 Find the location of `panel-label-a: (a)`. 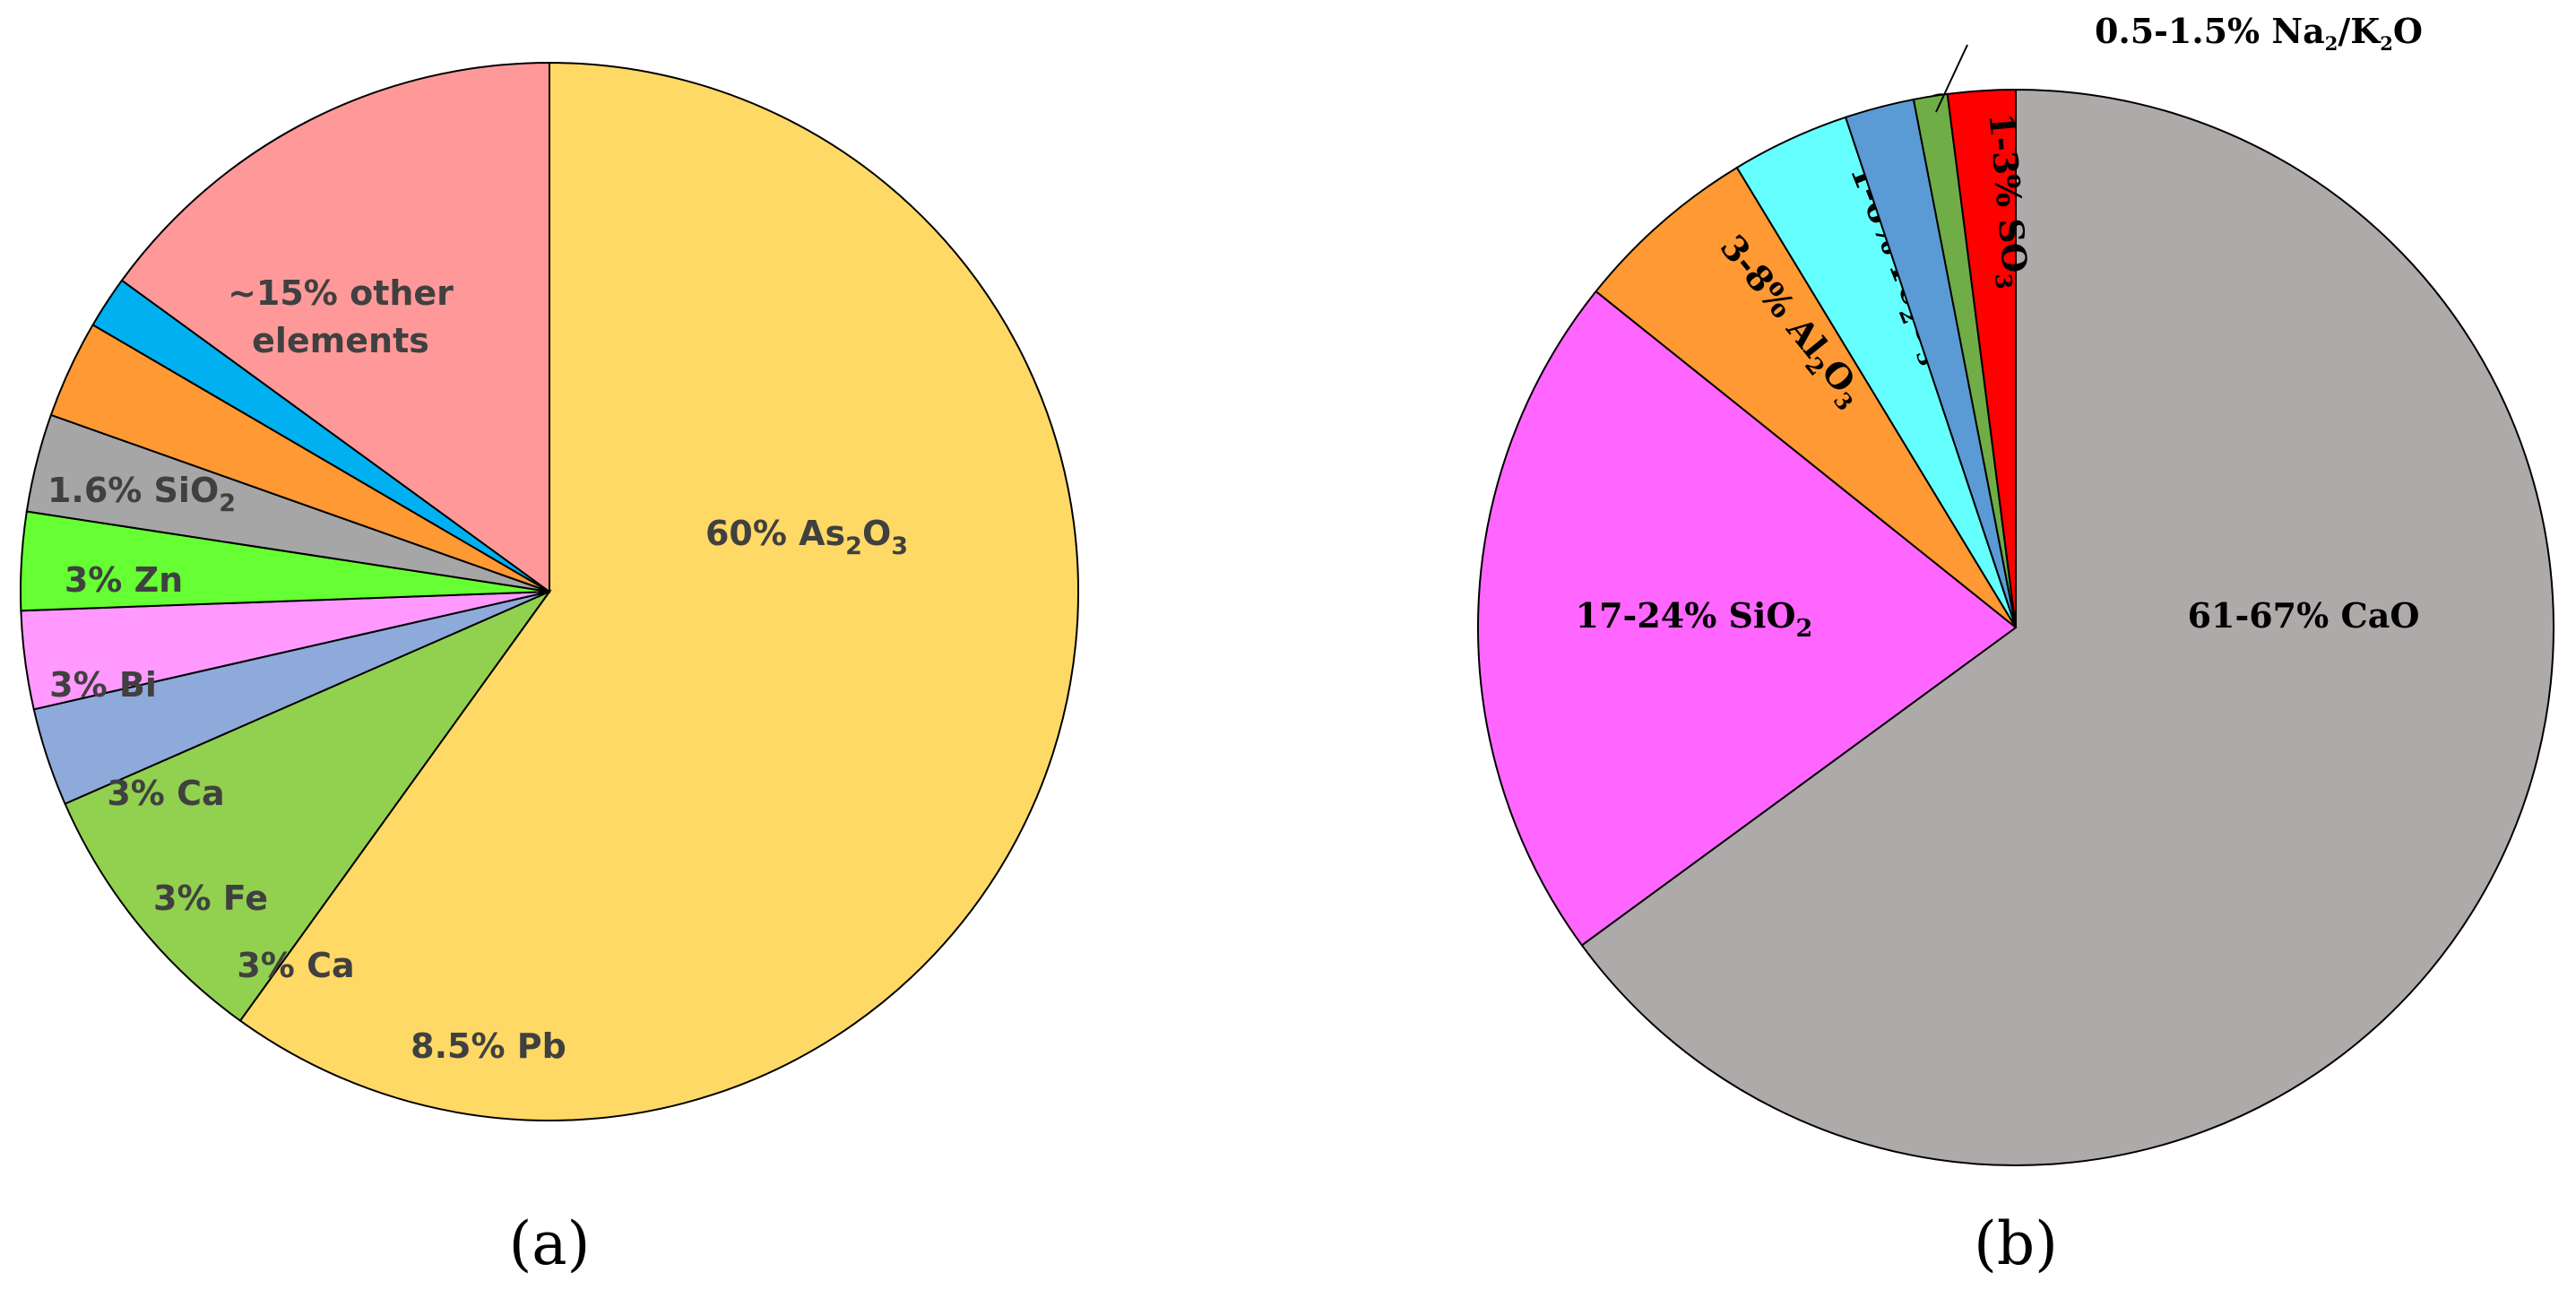

panel-label-a: (a) is located at coordinates (550, 1243).